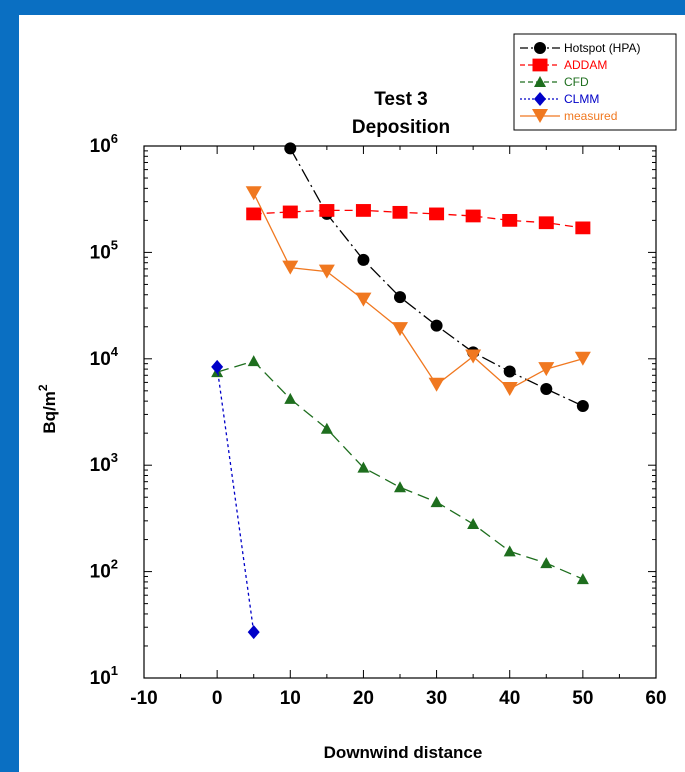 The image size is (685, 772). I want to click on series-line-hotspot-hpa, so click(436, 277).